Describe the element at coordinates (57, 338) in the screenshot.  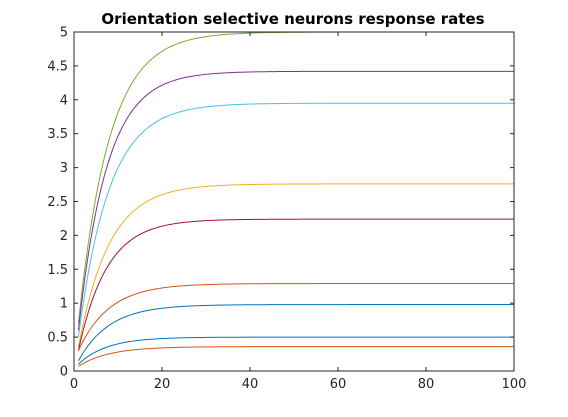
I see `y-tick-label: 0.5` at that location.